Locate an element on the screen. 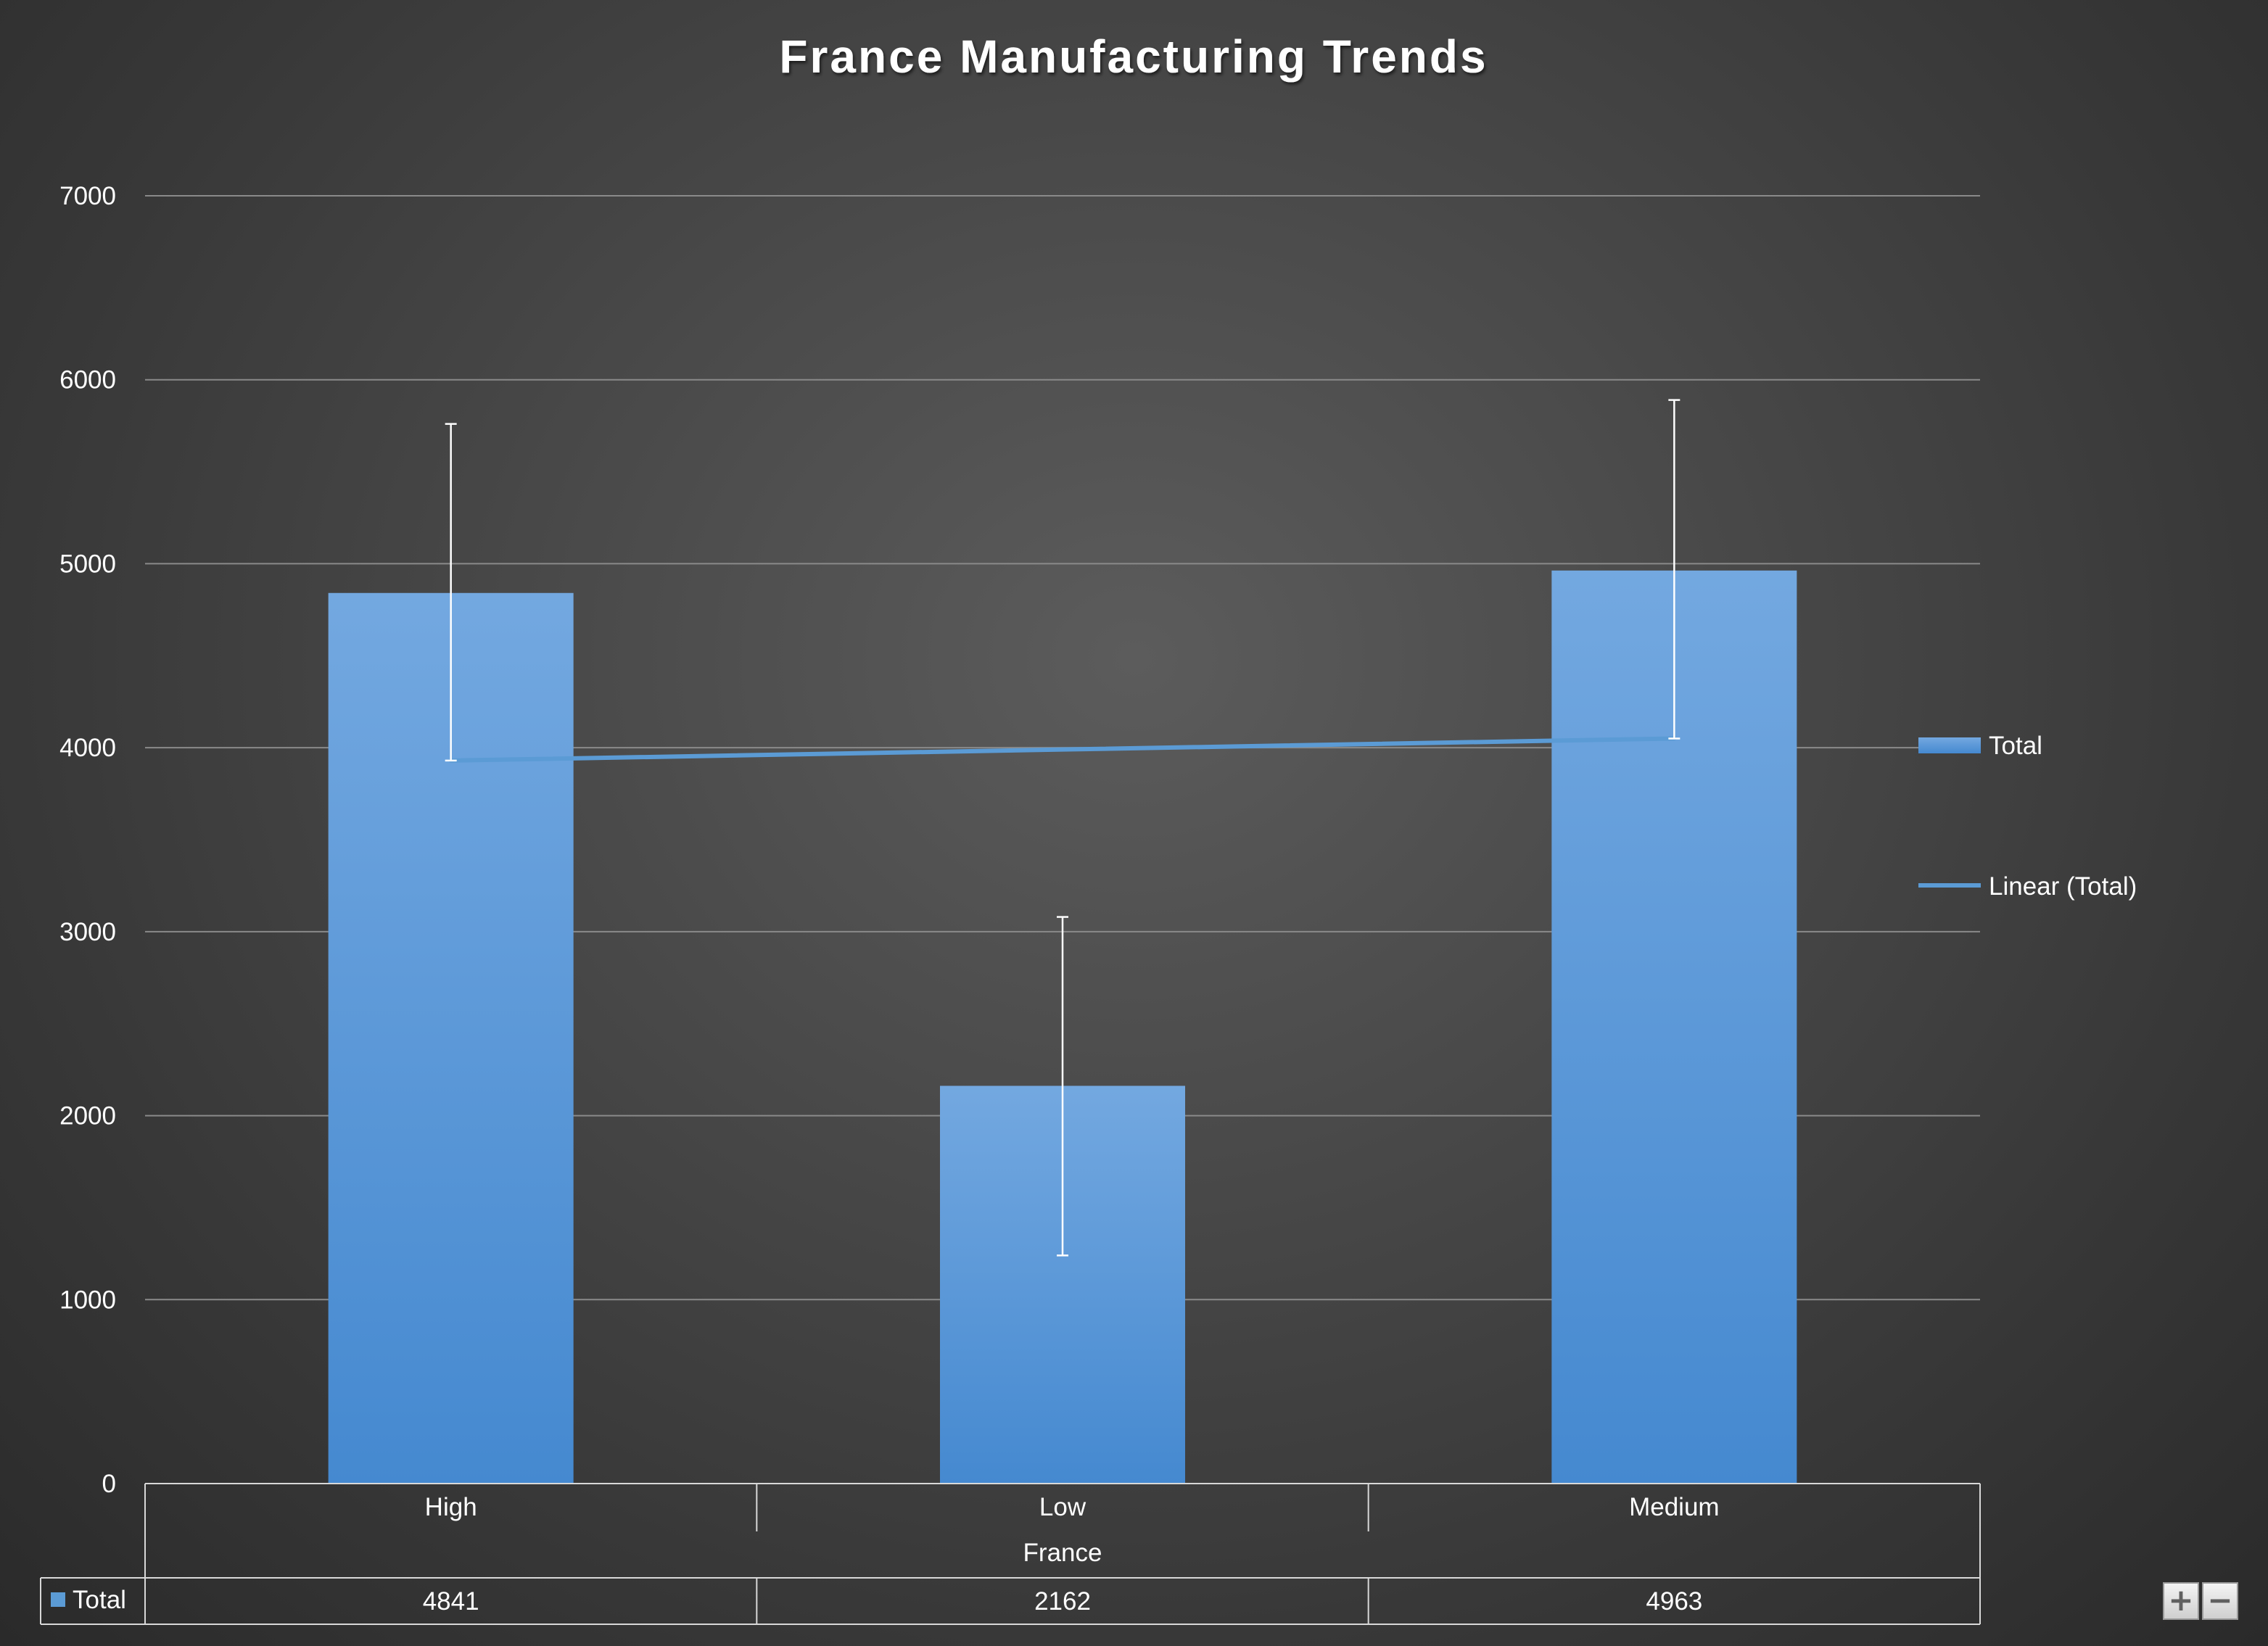  table-value: 4963 is located at coordinates (1674, 1601).